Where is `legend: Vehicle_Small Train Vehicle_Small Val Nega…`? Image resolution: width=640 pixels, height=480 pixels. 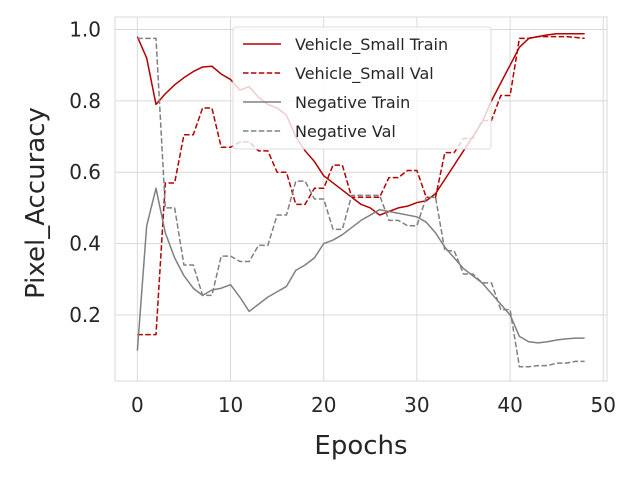 legend: Vehicle_Small Train Vehicle_Small Val Nega… is located at coordinates (362, 88).